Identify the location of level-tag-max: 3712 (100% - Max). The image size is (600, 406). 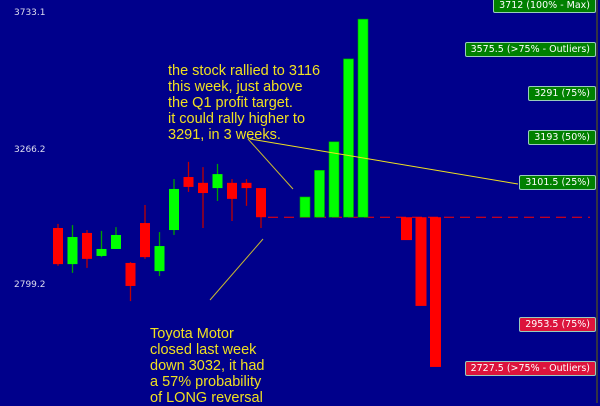
(544, 6).